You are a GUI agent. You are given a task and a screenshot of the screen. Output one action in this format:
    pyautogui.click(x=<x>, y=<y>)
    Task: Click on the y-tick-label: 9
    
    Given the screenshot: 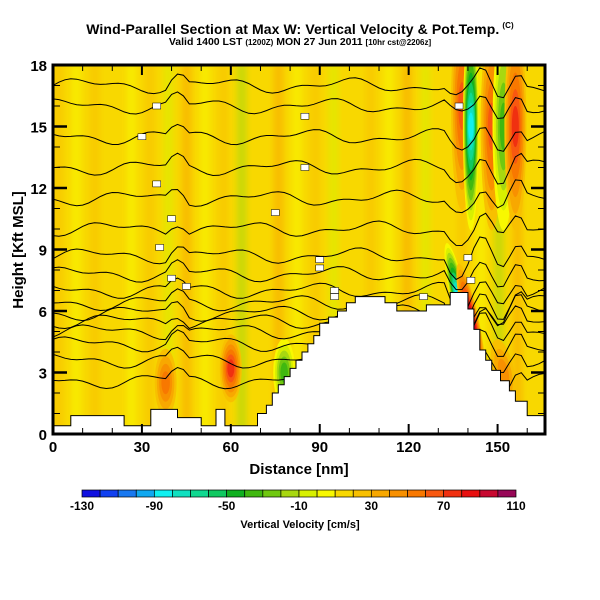 What is the action you would take?
    pyautogui.click(x=43, y=251)
    